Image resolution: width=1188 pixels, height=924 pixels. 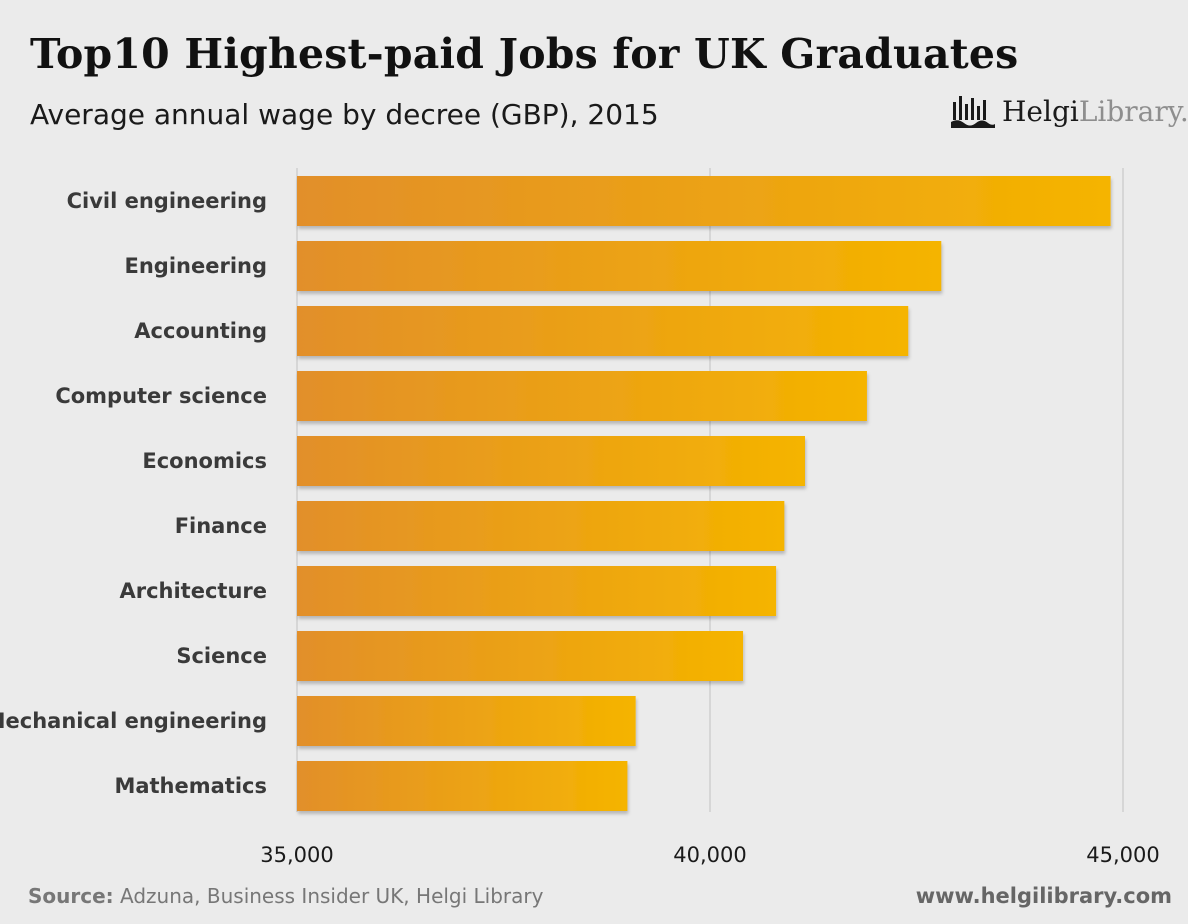 What do you see at coordinates (1040, 111) in the screenshot?
I see `logo-text-helgi: Helgi` at bounding box center [1040, 111].